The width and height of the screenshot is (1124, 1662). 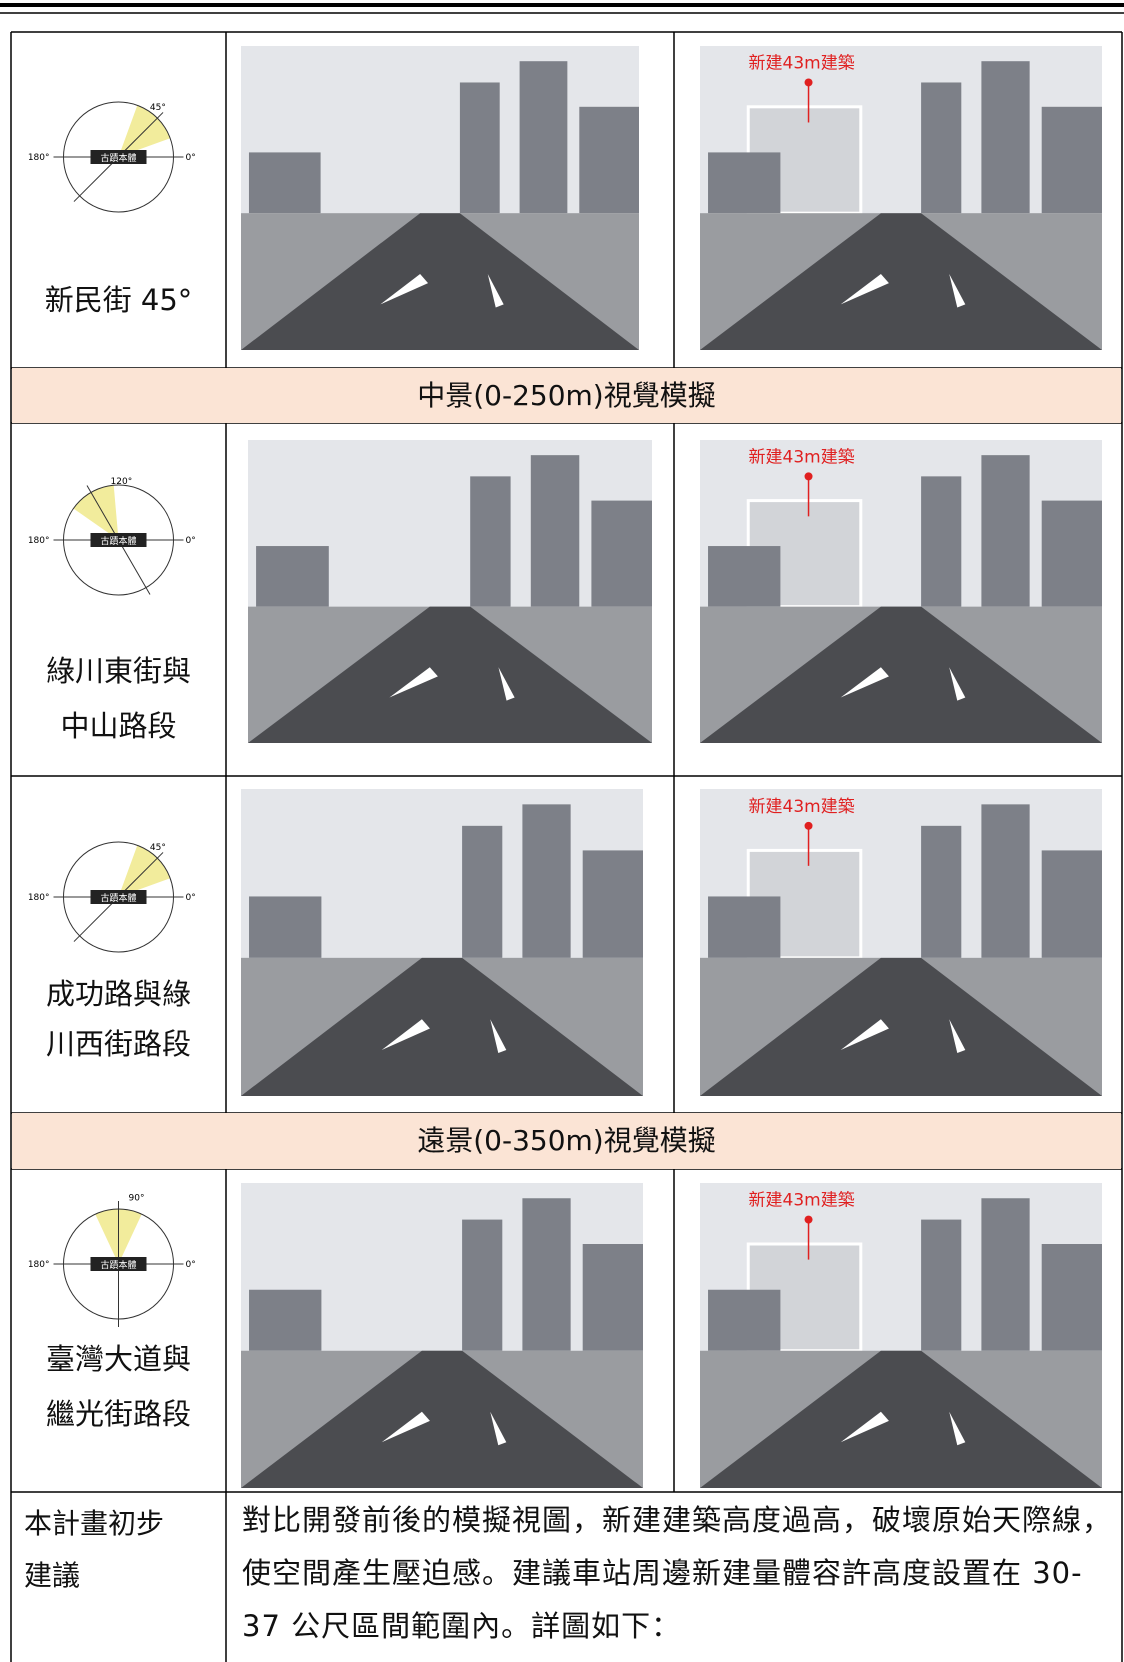 What do you see at coordinates (94, 1523) in the screenshot?
I see `recommendation-label: 本計畫初步` at bounding box center [94, 1523].